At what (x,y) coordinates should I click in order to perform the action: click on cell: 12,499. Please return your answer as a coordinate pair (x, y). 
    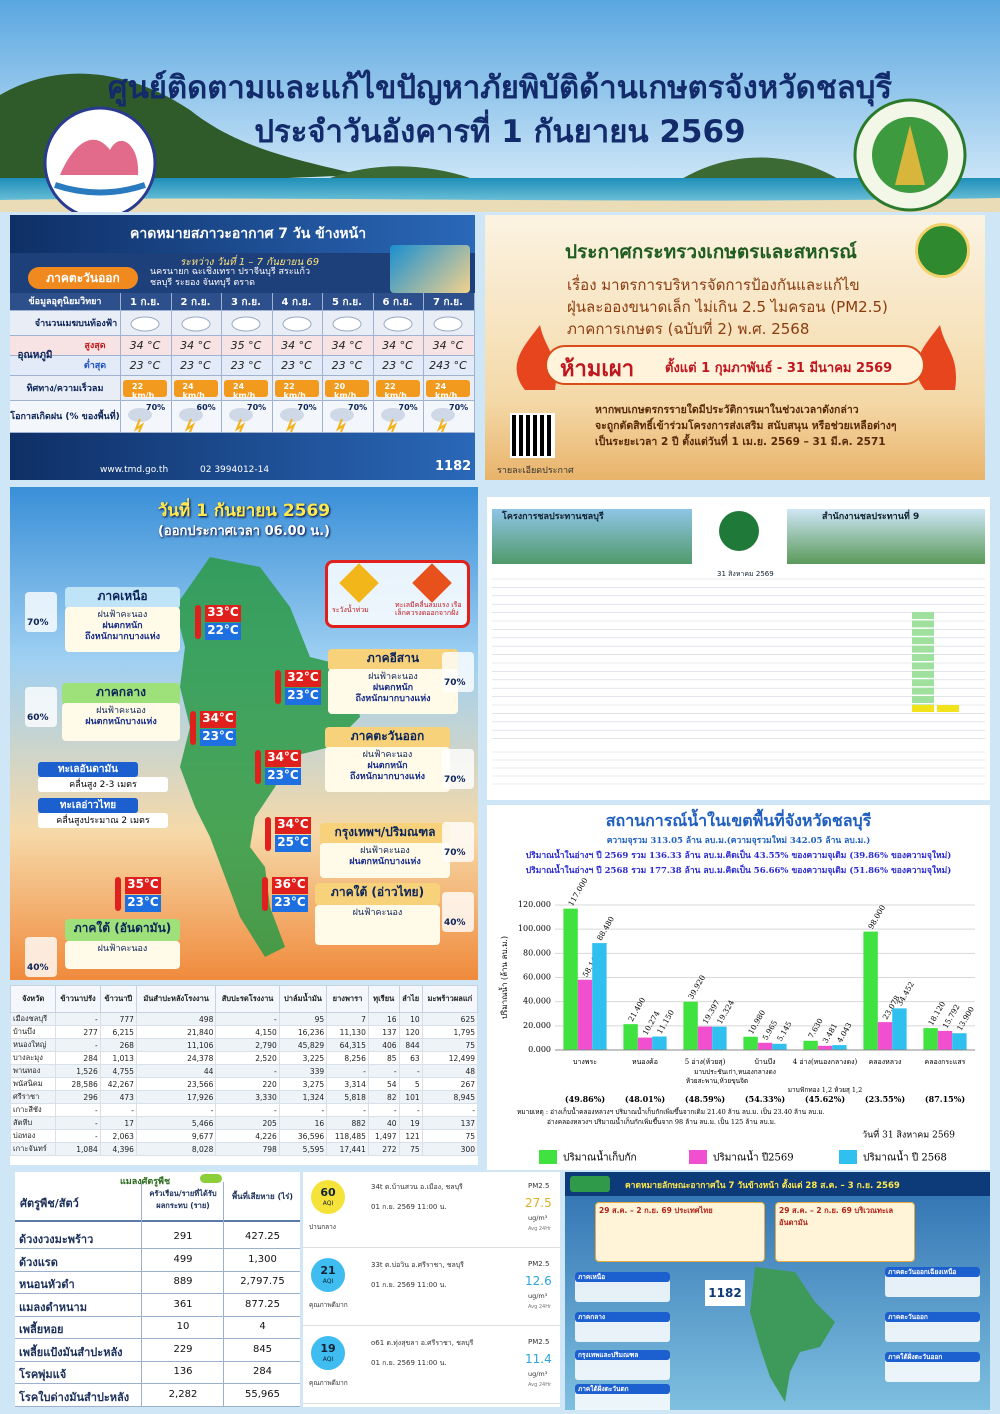
    Looking at the image, I should click on (449, 1058).